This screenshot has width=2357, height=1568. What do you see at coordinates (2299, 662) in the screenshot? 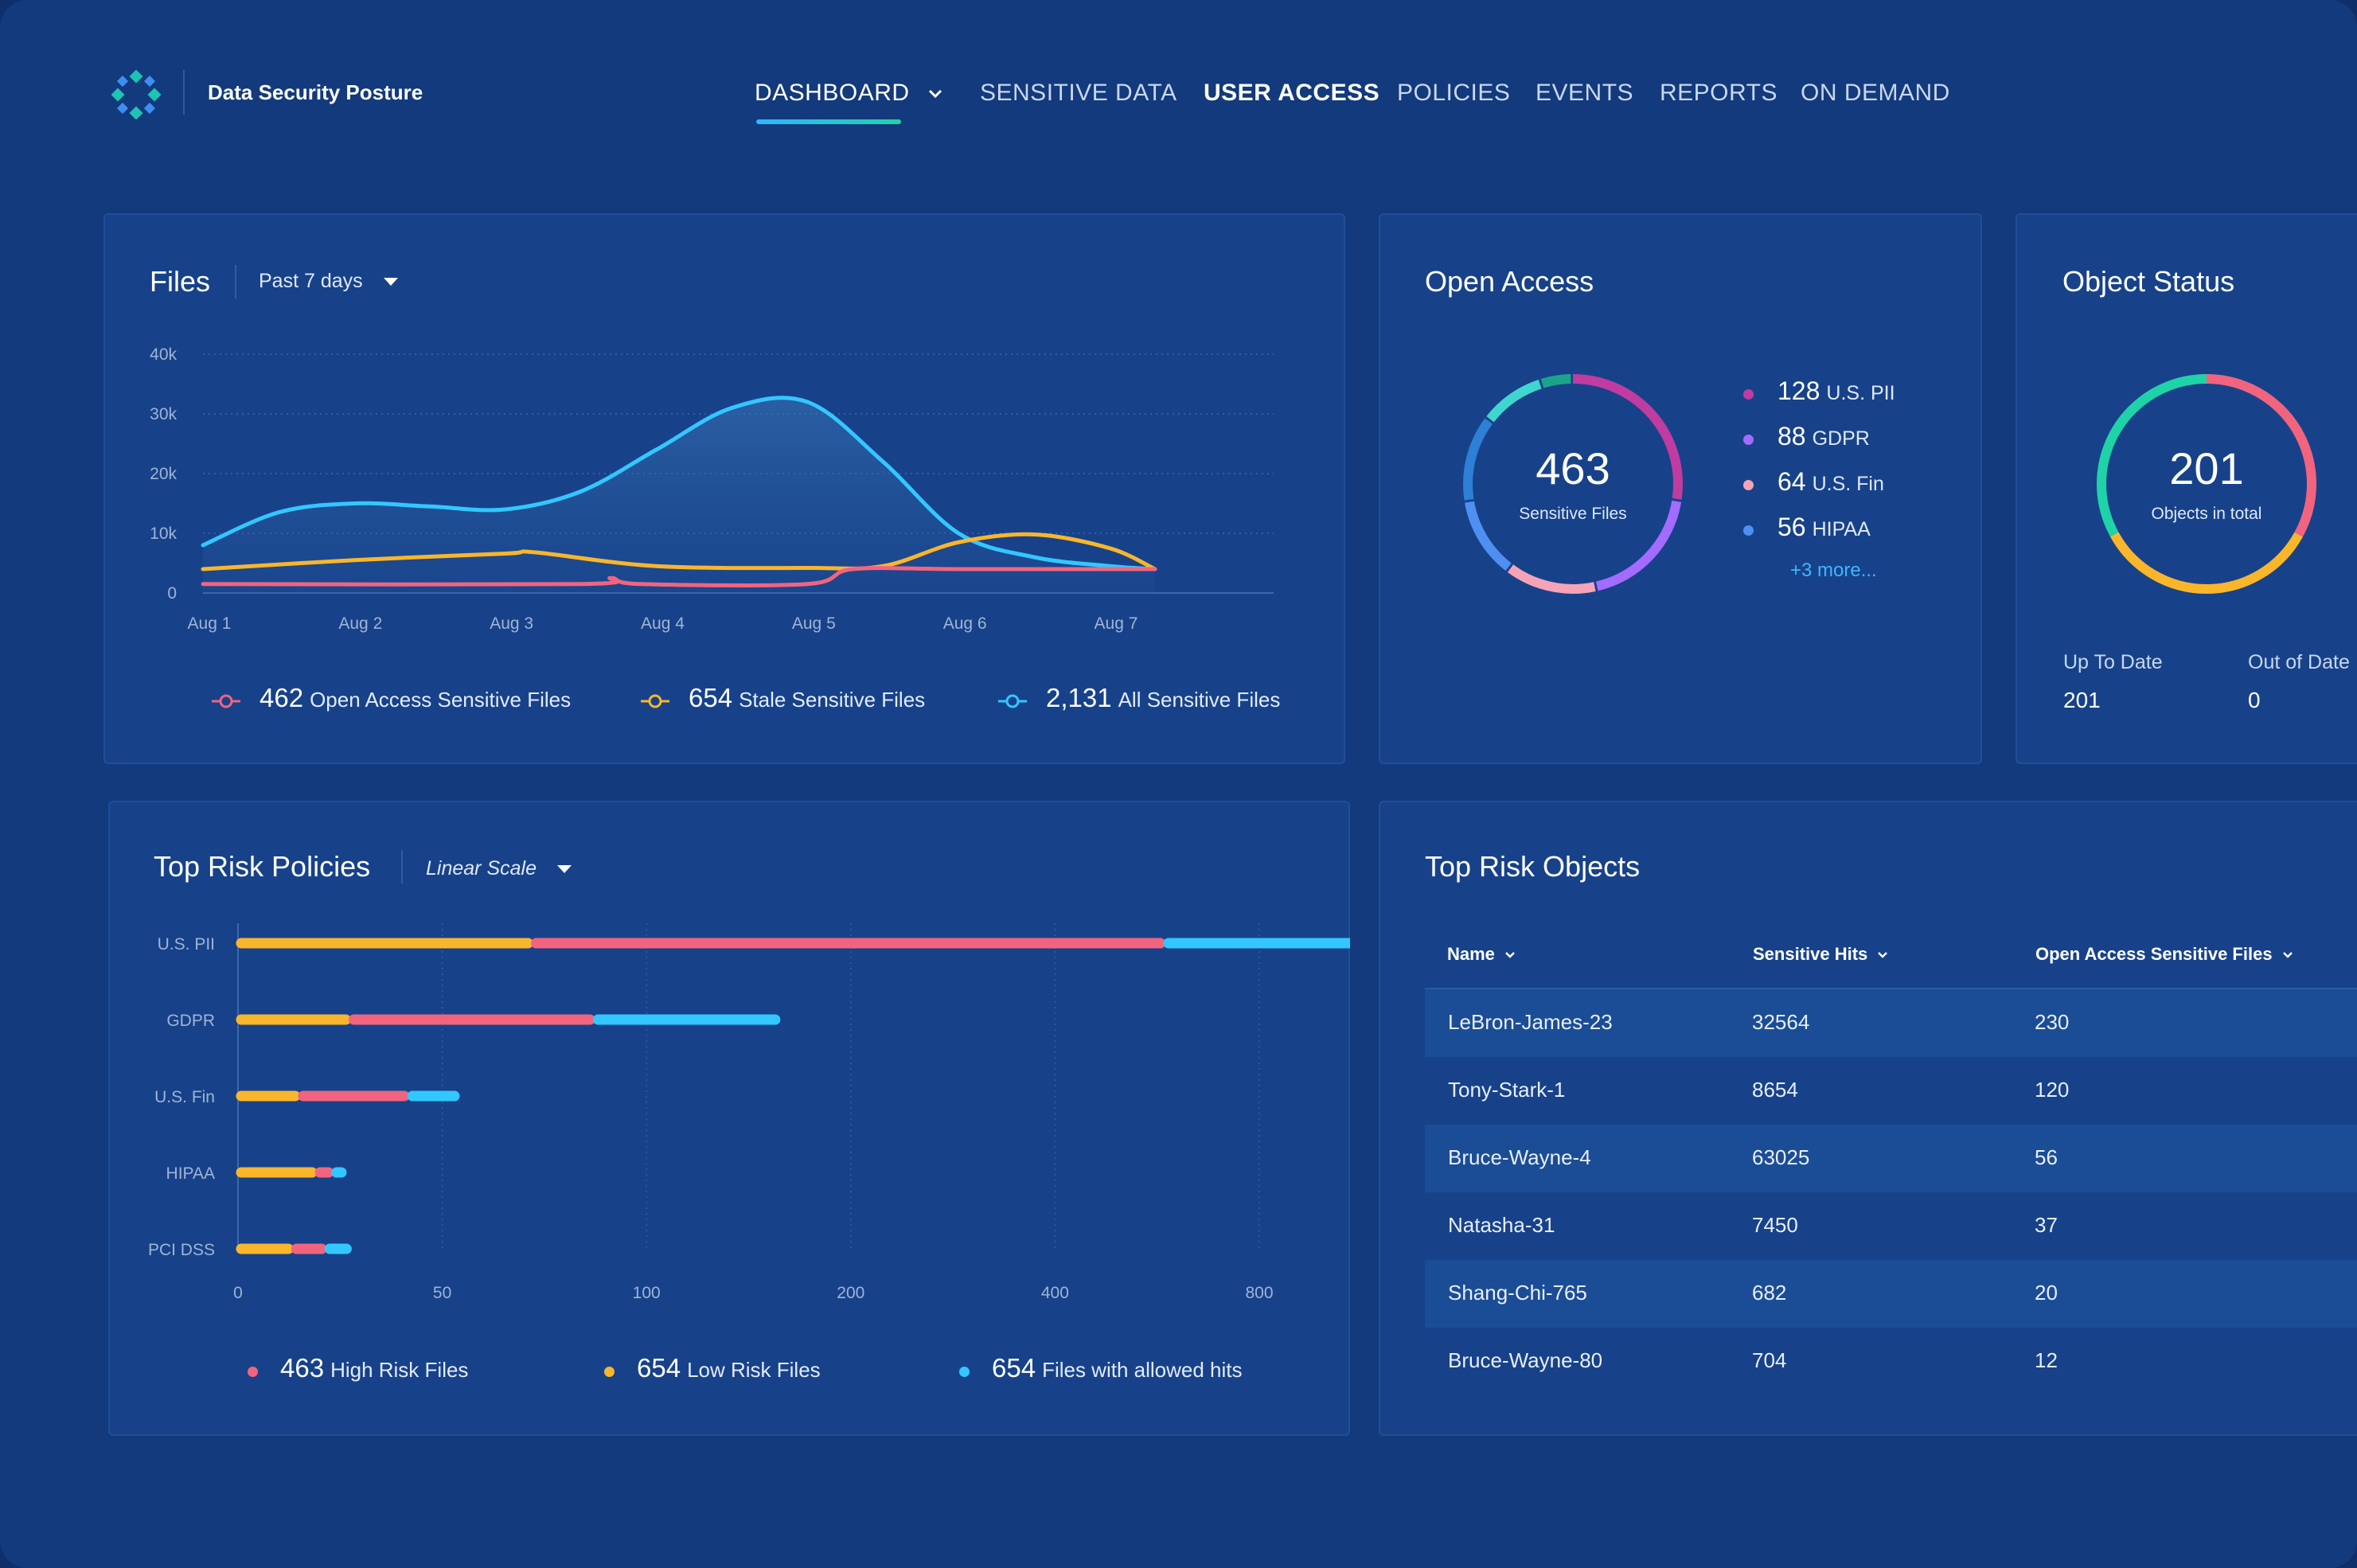
I see `out-of-date-label: Out of Date` at bounding box center [2299, 662].